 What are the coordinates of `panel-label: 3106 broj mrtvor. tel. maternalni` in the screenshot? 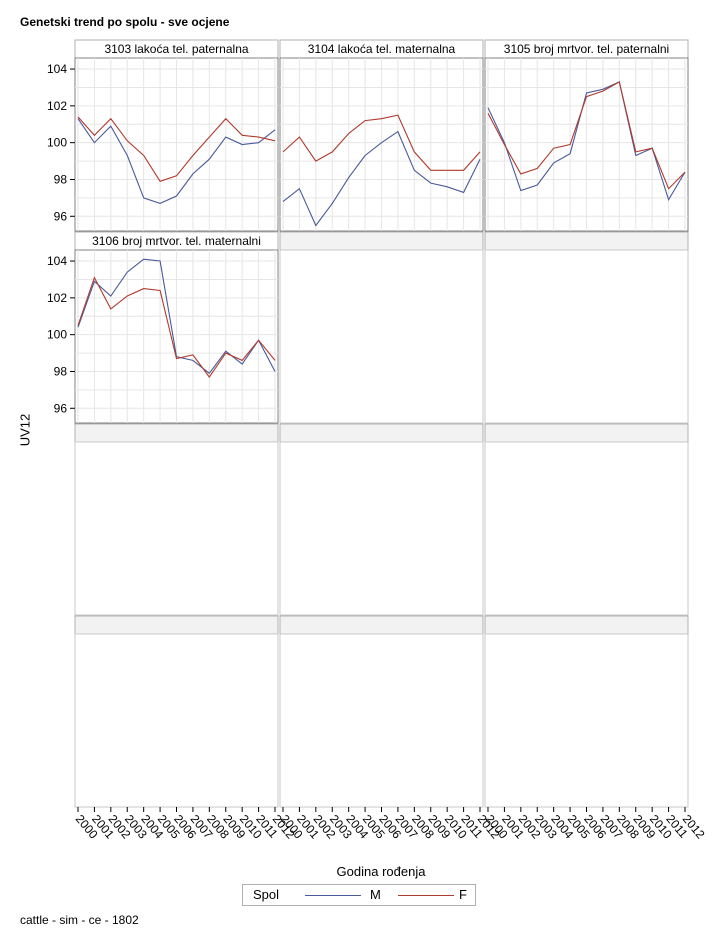 It's located at (176, 241).